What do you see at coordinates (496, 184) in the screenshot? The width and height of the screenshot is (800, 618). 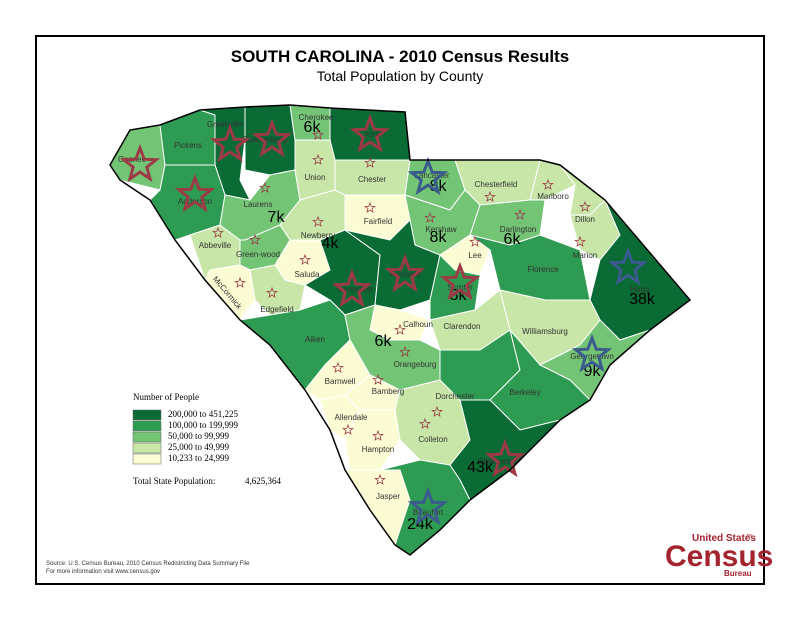 I see `county-label: Chesterfield` at bounding box center [496, 184].